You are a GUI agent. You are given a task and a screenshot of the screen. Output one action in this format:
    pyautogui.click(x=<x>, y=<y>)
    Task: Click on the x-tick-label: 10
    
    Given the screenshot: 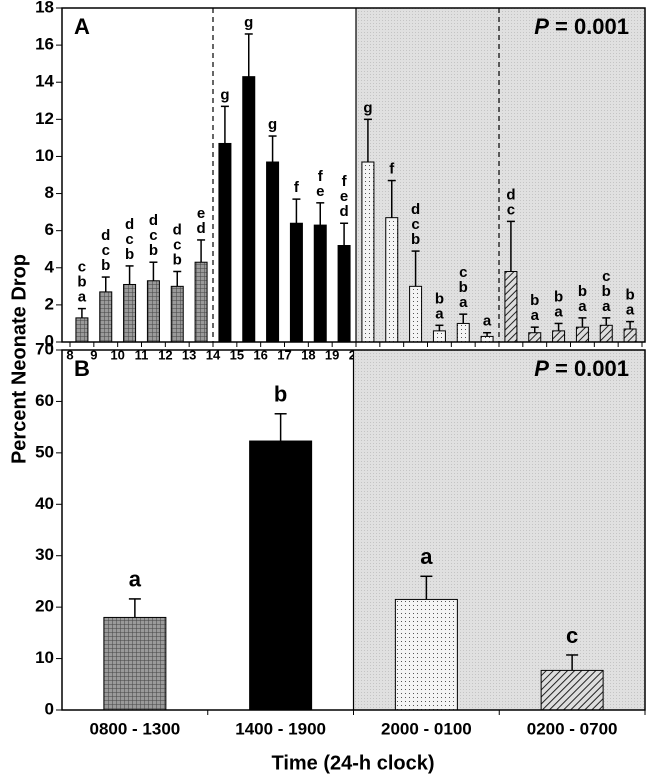 What is the action you would take?
    pyautogui.click(x=117, y=354)
    